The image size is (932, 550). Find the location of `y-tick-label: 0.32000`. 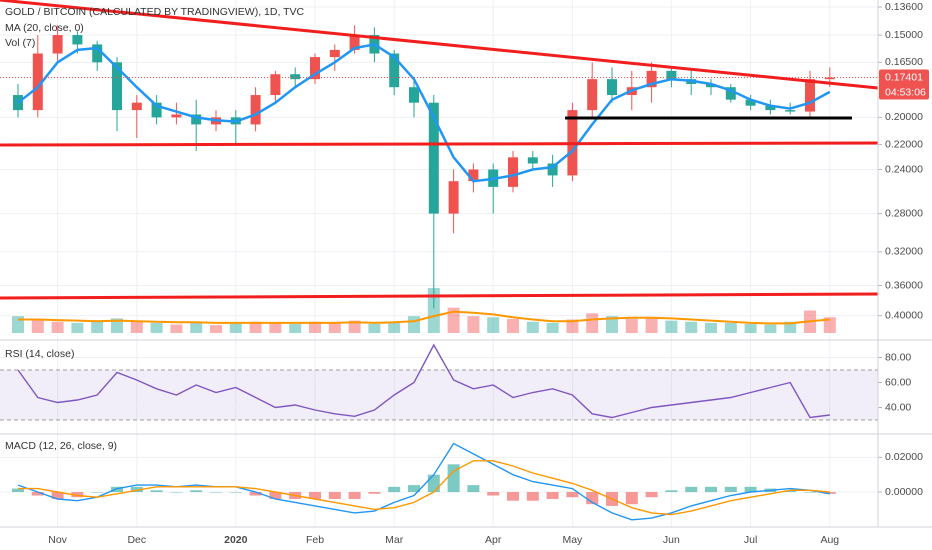

y-tick-label: 0.32000 is located at coordinates (904, 252).